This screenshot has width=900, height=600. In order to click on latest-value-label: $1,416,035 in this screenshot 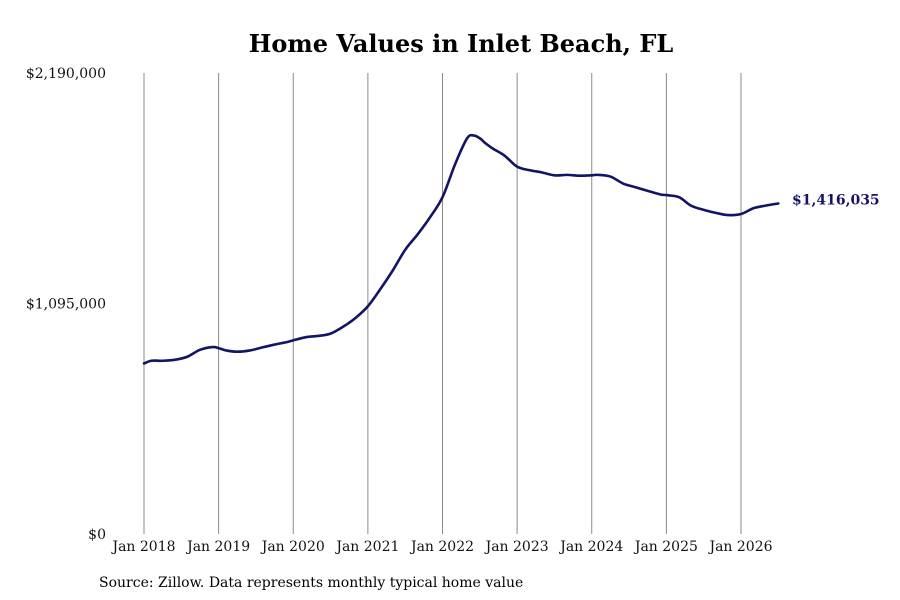, I will do `click(836, 201)`.